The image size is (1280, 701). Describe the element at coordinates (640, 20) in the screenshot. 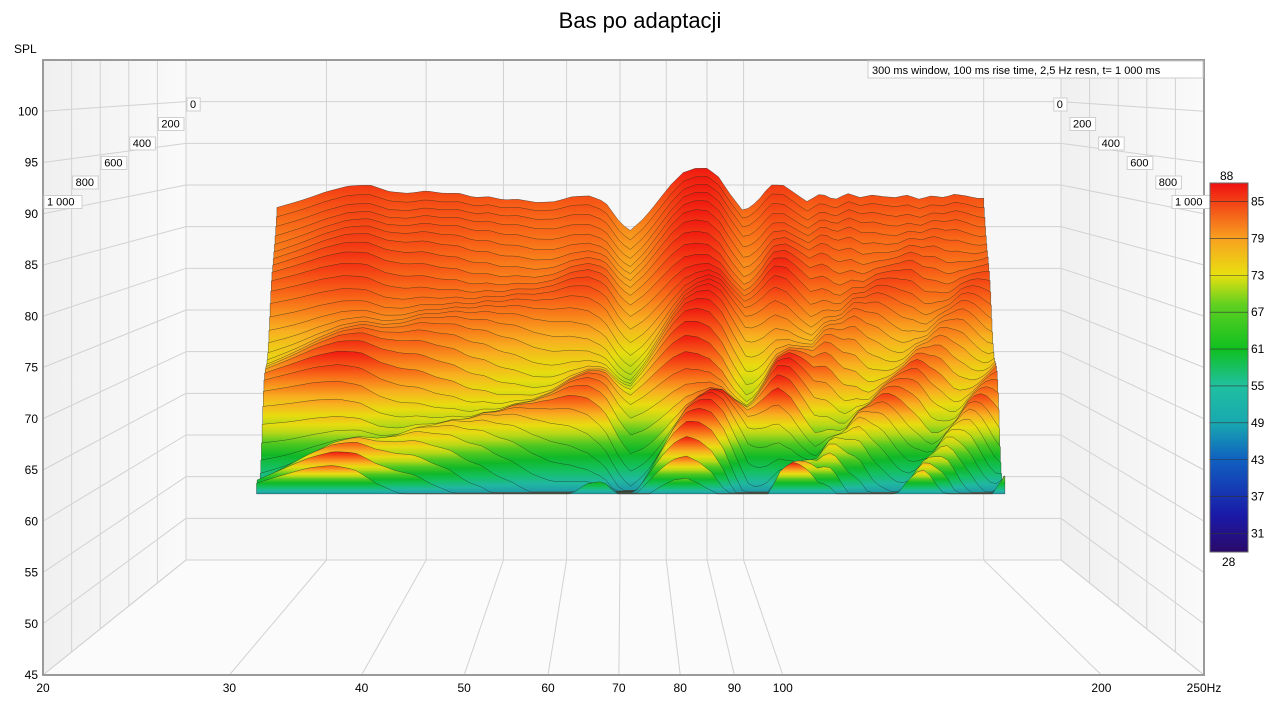

I see `chart-title: Bas po adaptacji` at that location.